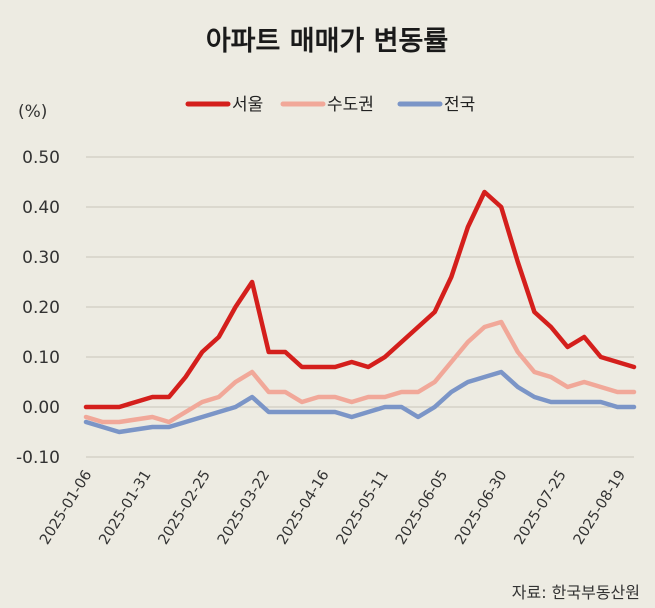  I want to click on x-tick-label: 2025-06-30, so click(481, 508).